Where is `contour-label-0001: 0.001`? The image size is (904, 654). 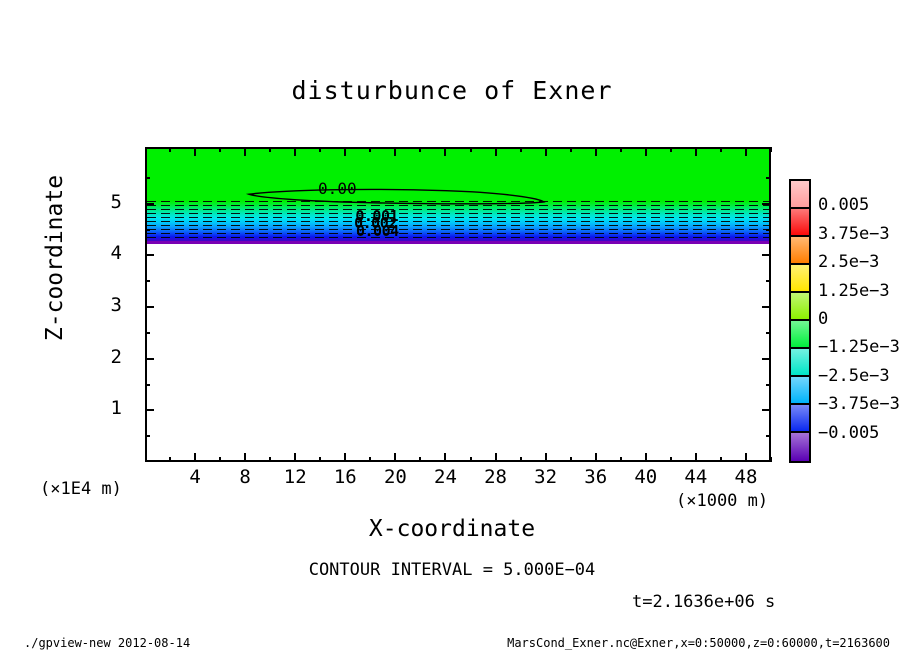 contour-label-0001: 0.001 is located at coordinates (377, 215).